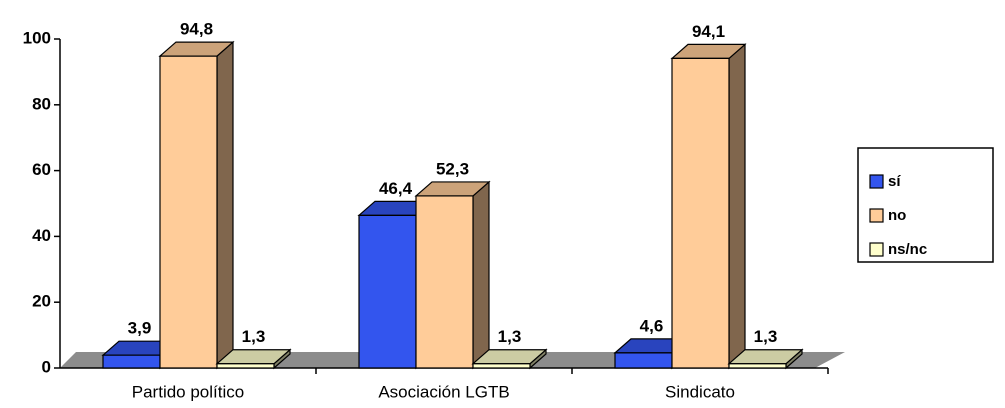 The width and height of the screenshot is (1005, 408). What do you see at coordinates (452, 168) in the screenshot?
I see `data-label: 52,3` at bounding box center [452, 168].